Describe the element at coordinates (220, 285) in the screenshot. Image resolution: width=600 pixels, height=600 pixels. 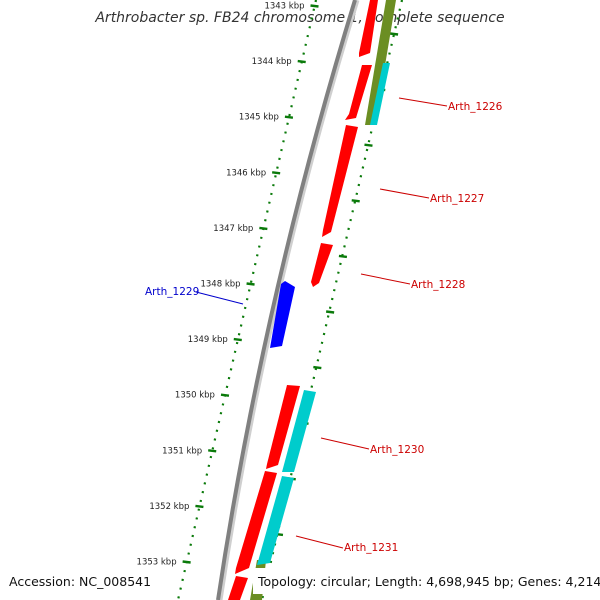
I see `kbp-tick-label: 1348 kbp` at that location.